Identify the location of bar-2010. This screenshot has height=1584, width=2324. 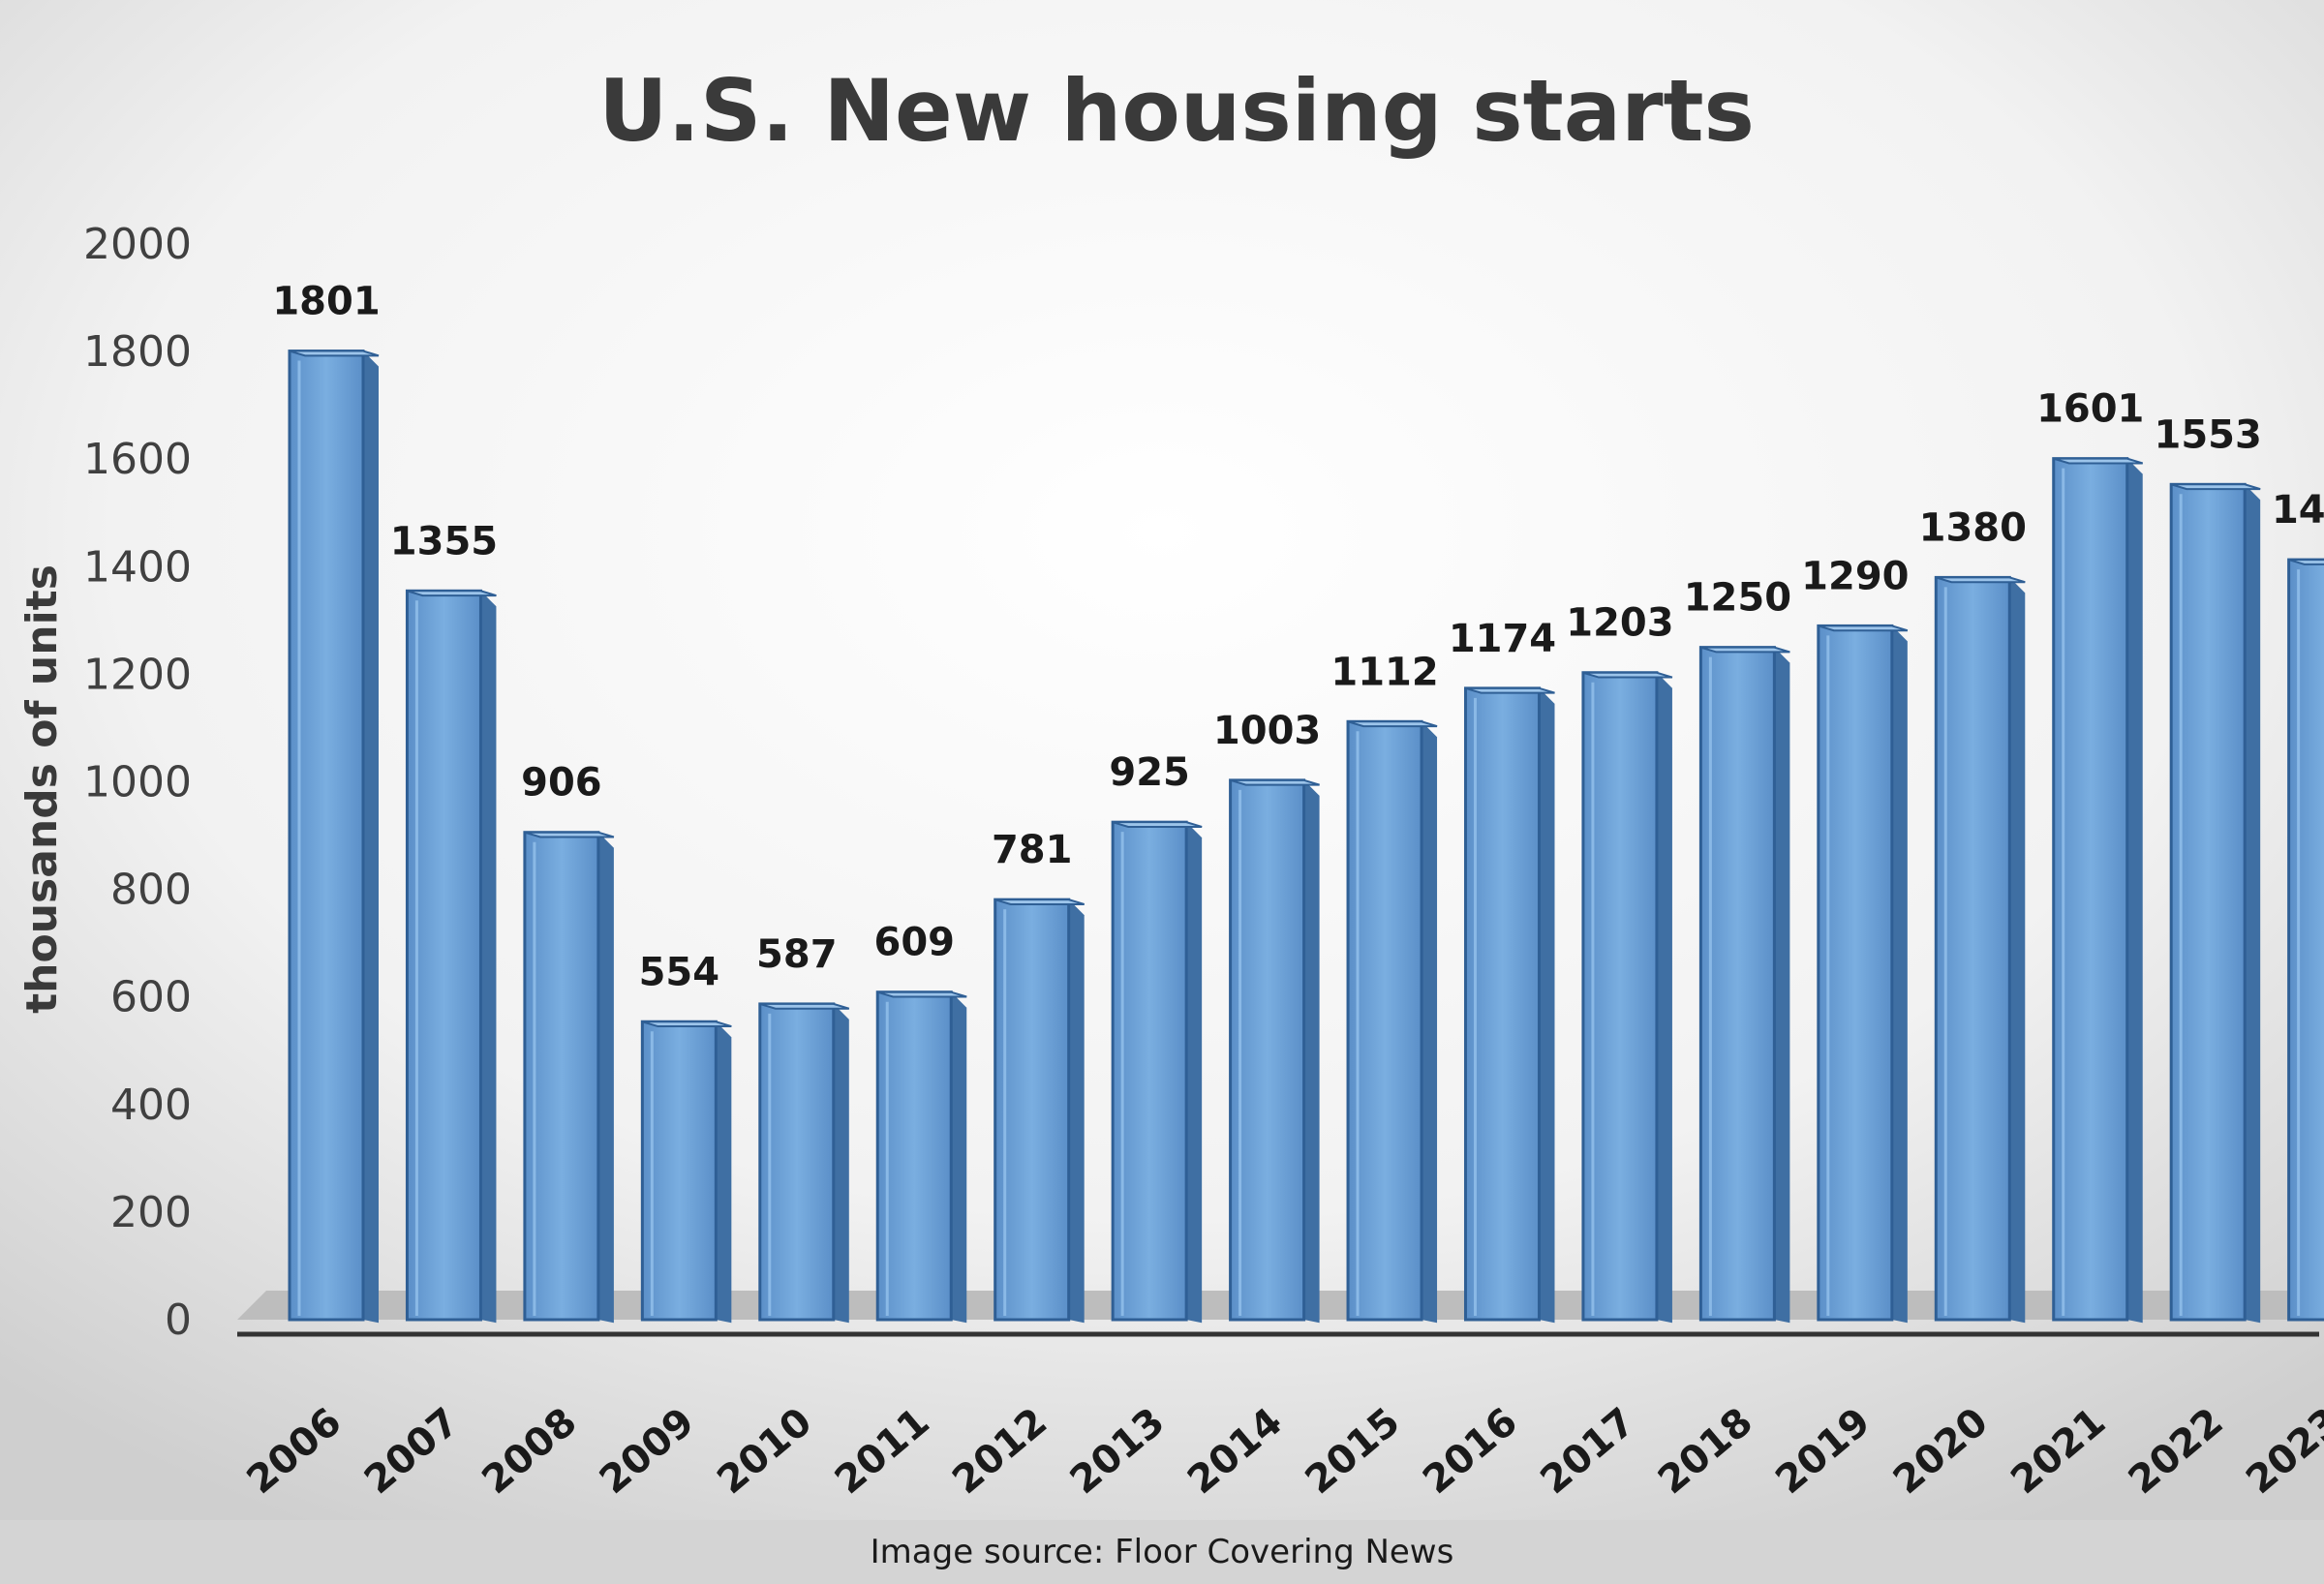
(804, 1163).